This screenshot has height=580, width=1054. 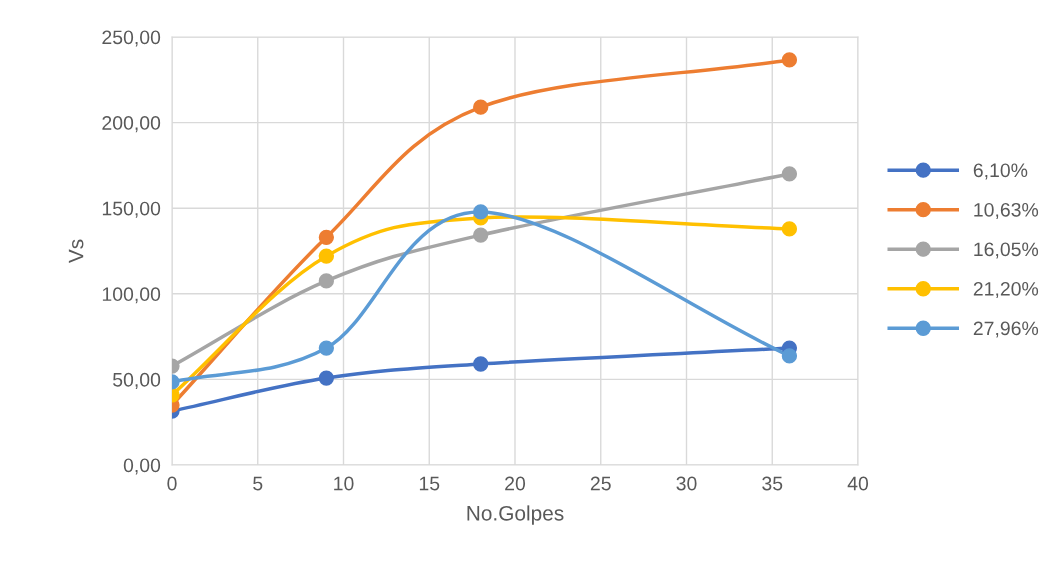 What do you see at coordinates (344, 483) in the screenshot?
I see `x-tick-label: 10` at bounding box center [344, 483].